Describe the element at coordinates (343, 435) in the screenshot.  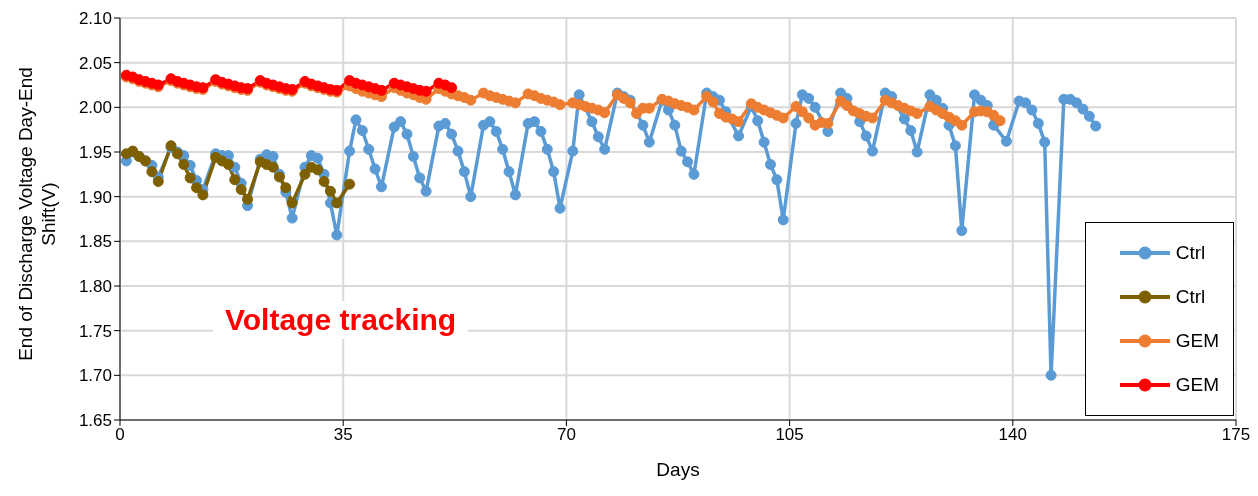
I see `x-tick-label: 35` at that location.